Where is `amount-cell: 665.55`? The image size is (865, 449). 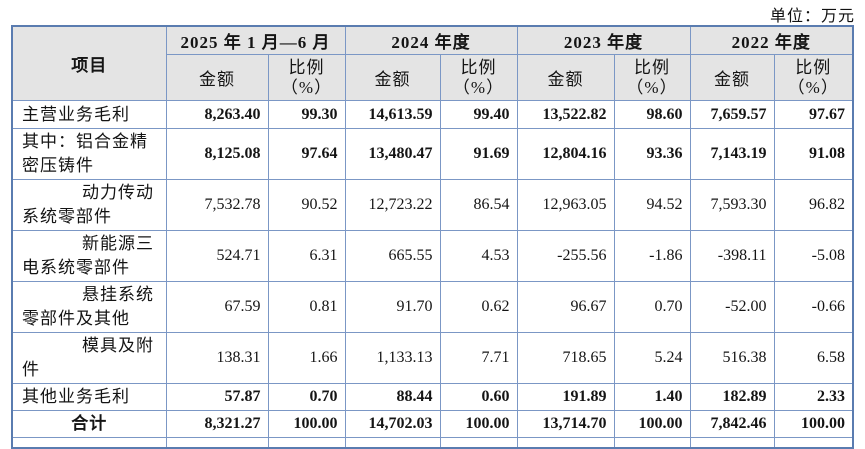 amount-cell: 665.55 is located at coordinates (392, 256).